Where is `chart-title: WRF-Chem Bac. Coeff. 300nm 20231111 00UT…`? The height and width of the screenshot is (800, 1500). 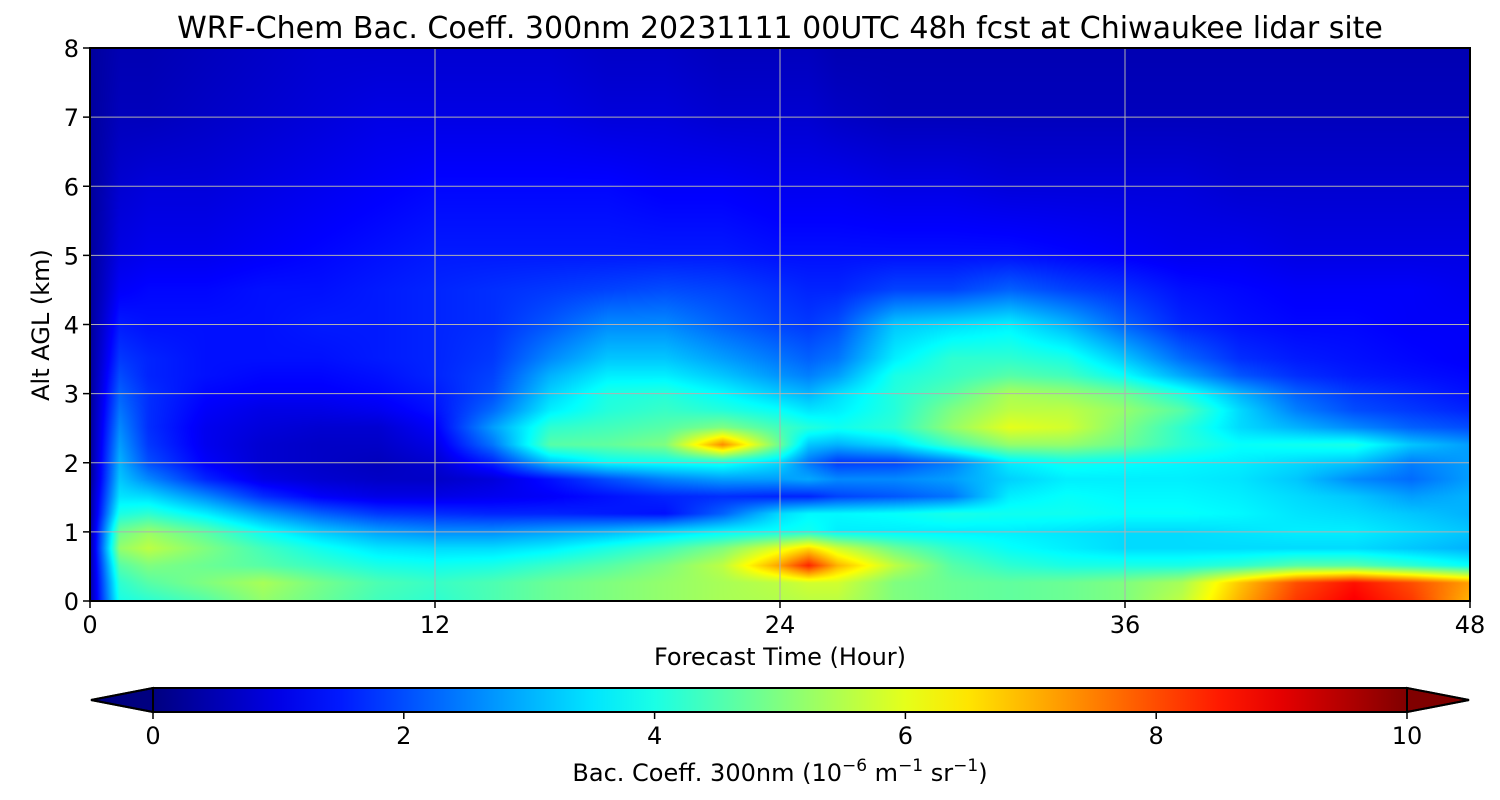 chart-title: WRF-Chem Bac. Coeff. 300nm 20231111 00UT… is located at coordinates (780, 28).